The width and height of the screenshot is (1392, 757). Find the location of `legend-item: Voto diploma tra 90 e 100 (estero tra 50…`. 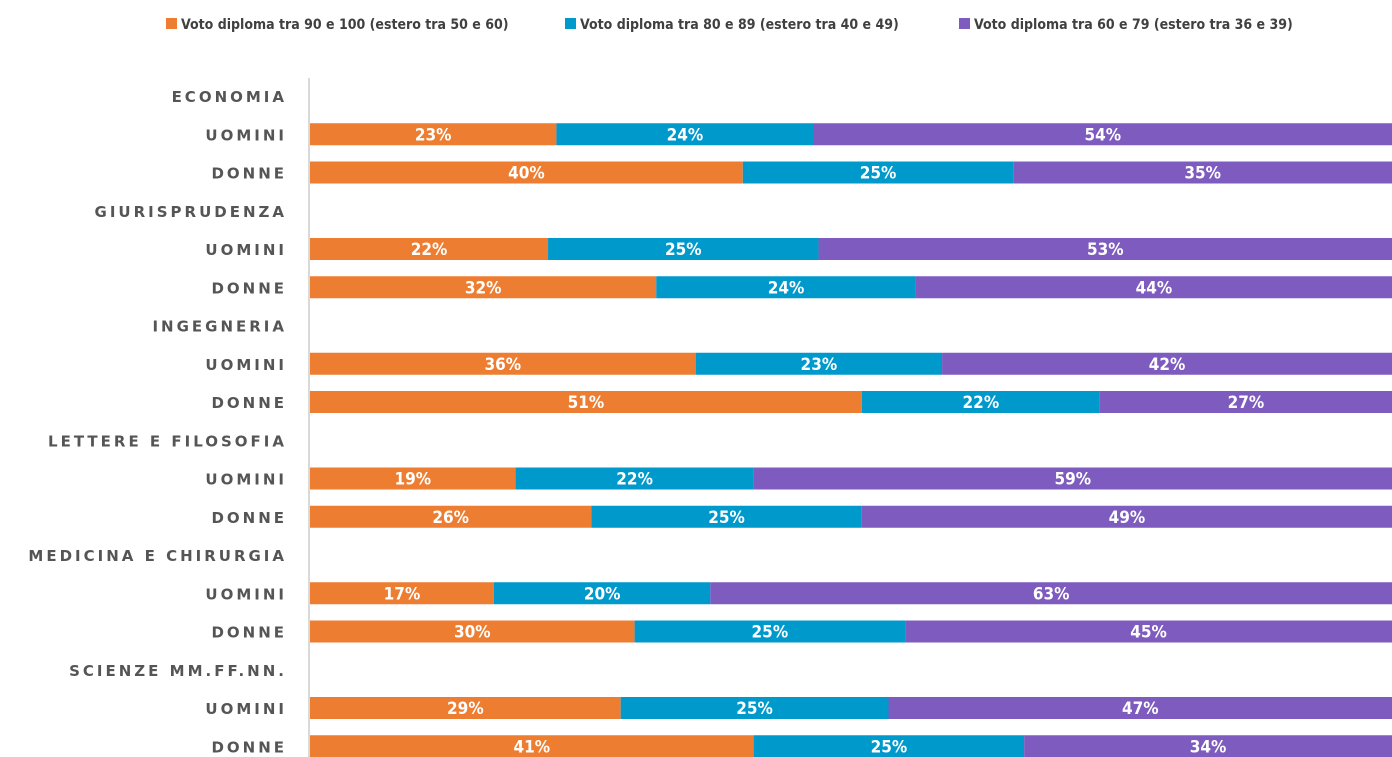

legend-item: Voto diploma tra 90 e 100 (estero tra 50… is located at coordinates (337, 25).